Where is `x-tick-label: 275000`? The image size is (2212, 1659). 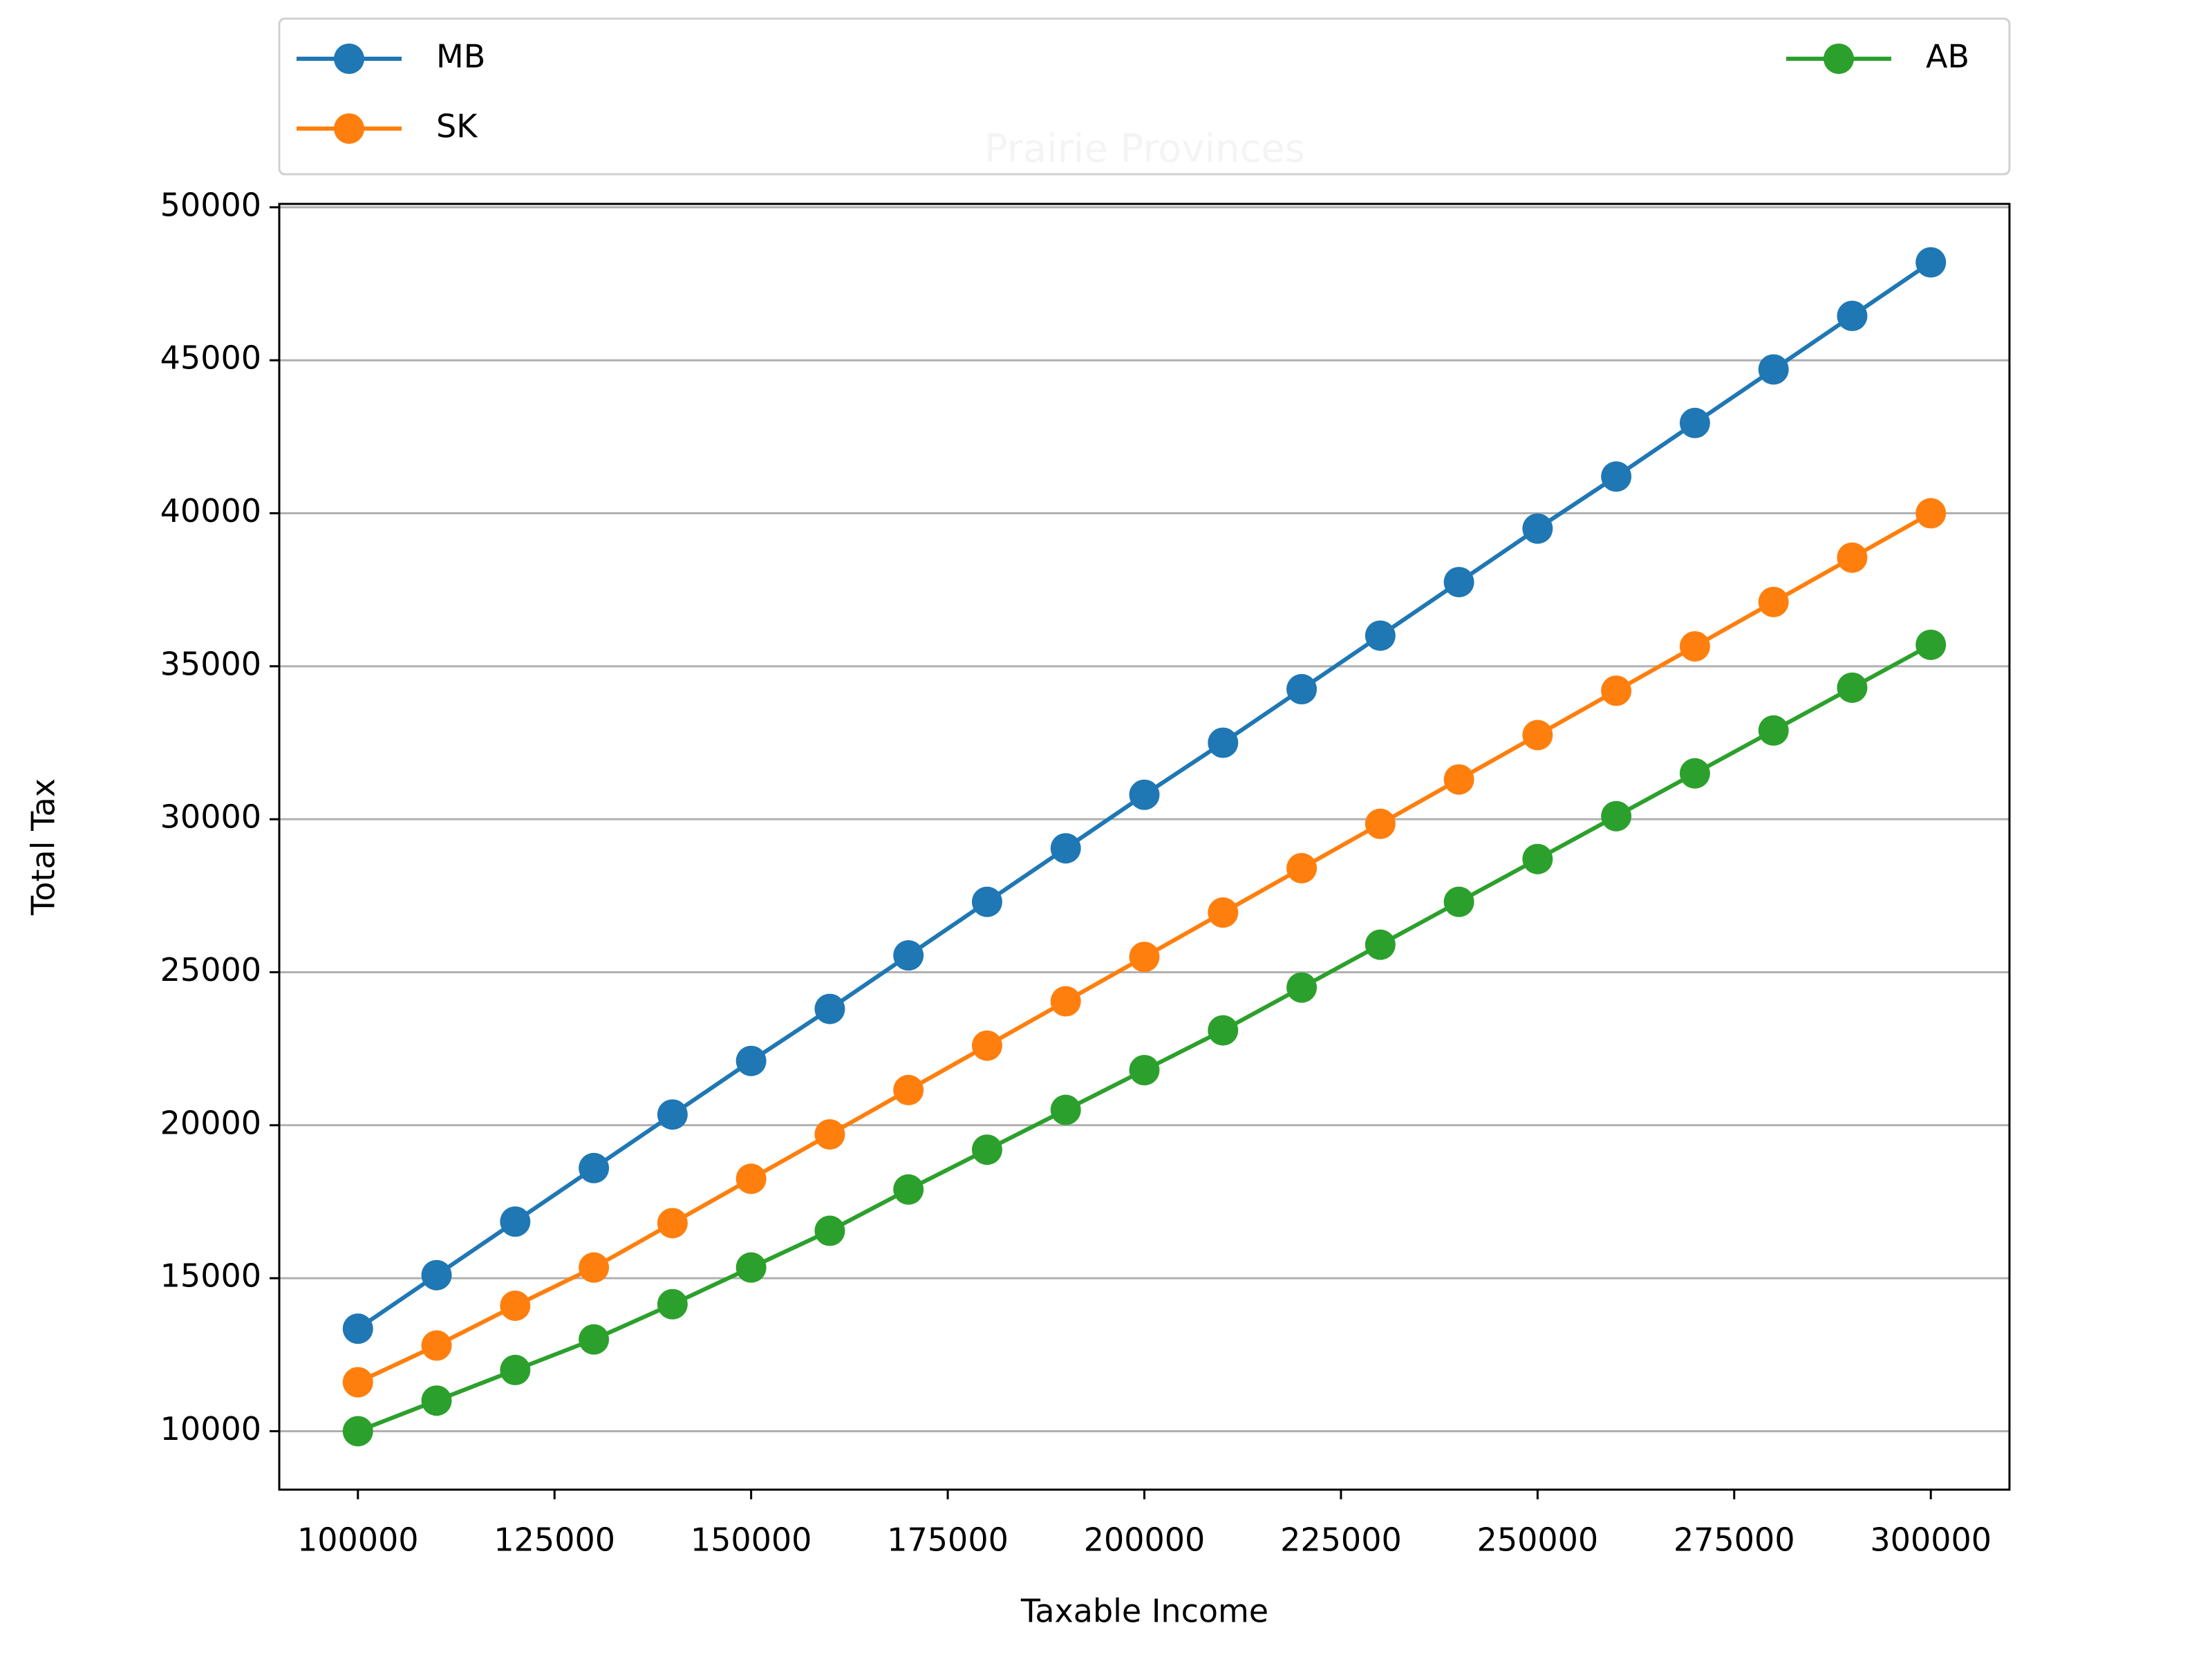 x-tick-label: 275000 is located at coordinates (1734, 1540).